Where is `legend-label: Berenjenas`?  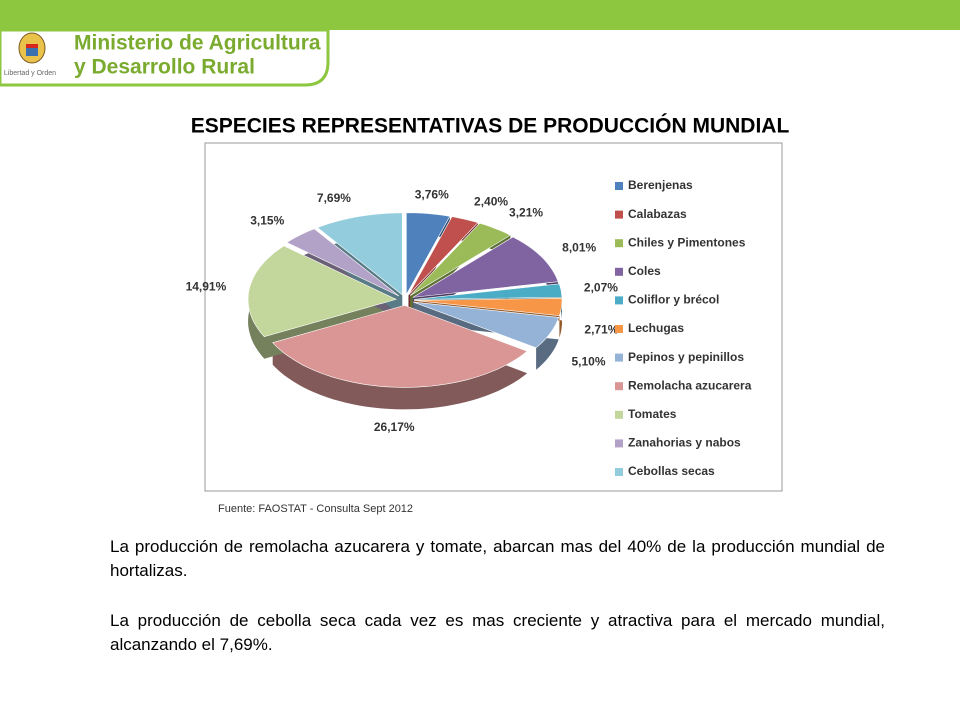
legend-label: Berenjenas is located at coordinates (660, 185).